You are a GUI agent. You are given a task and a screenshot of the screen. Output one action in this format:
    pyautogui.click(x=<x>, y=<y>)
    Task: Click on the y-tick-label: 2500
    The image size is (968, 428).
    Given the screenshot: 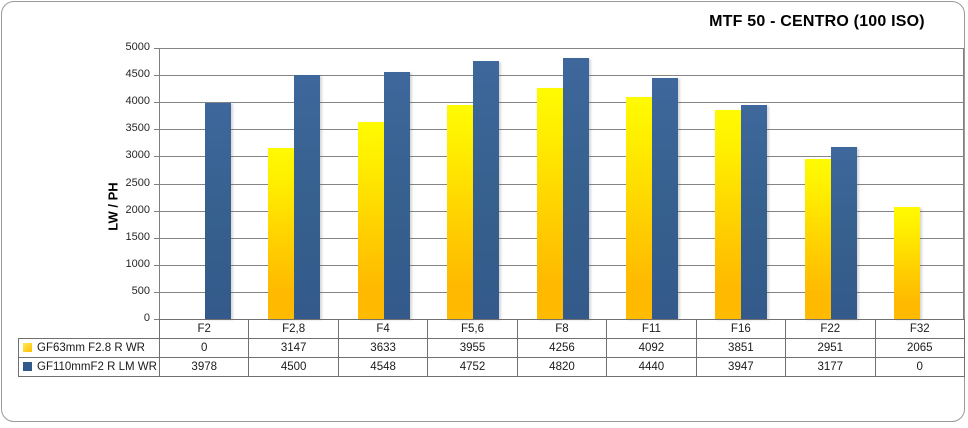 What is the action you would take?
    pyautogui.click(x=137, y=183)
    